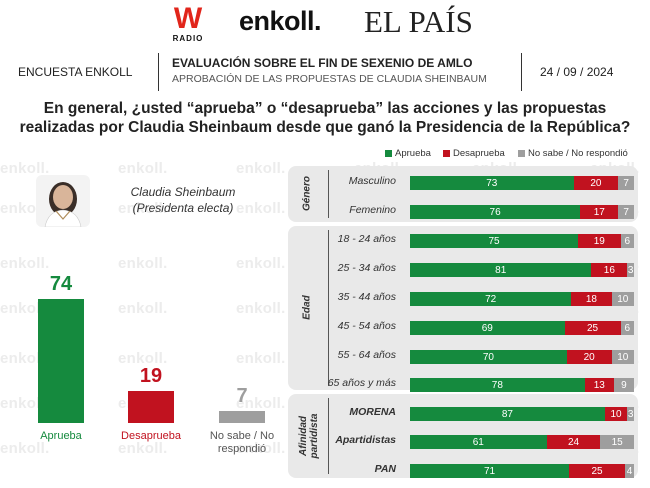 The height and width of the screenshot is (488, 650). I want to click on segment-approve: 61, so click(478, 442).